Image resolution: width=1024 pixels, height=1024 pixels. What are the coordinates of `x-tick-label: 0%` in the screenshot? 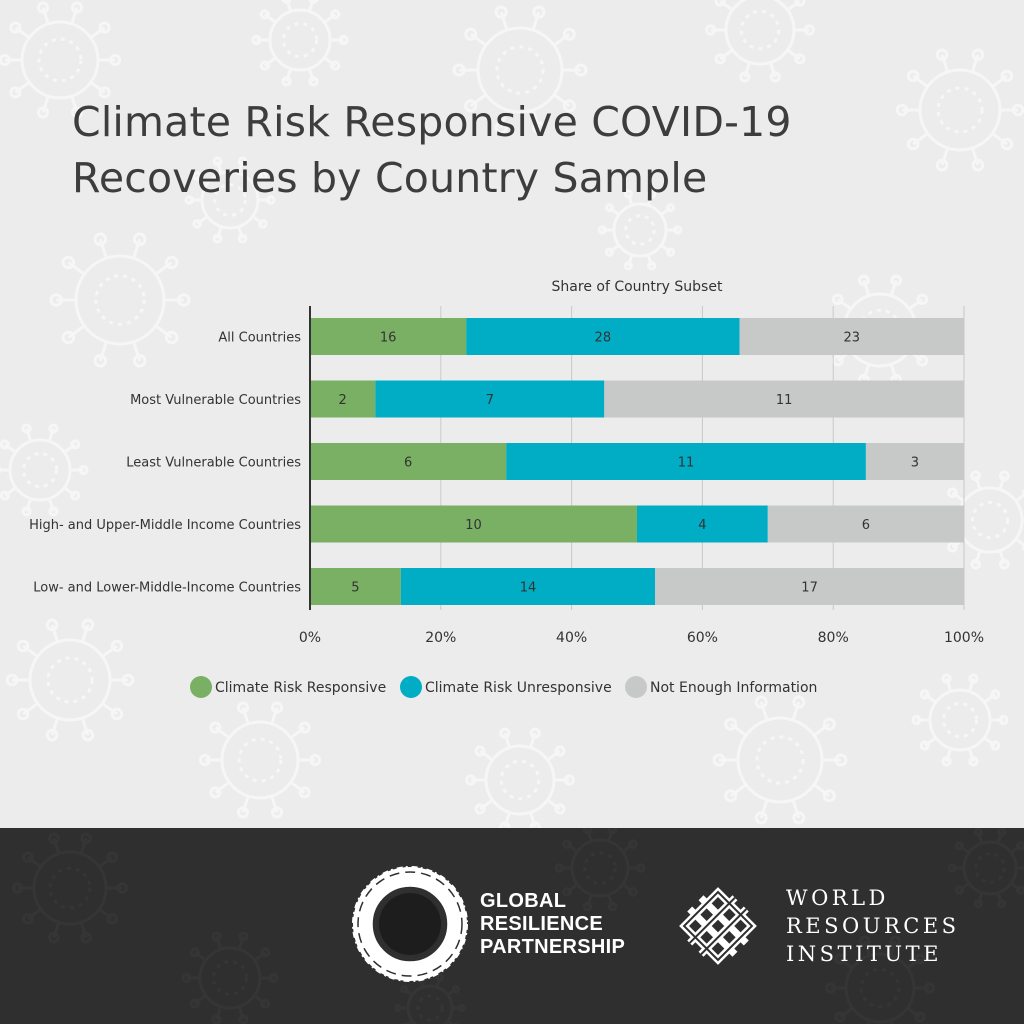 It's located at (310, 638).